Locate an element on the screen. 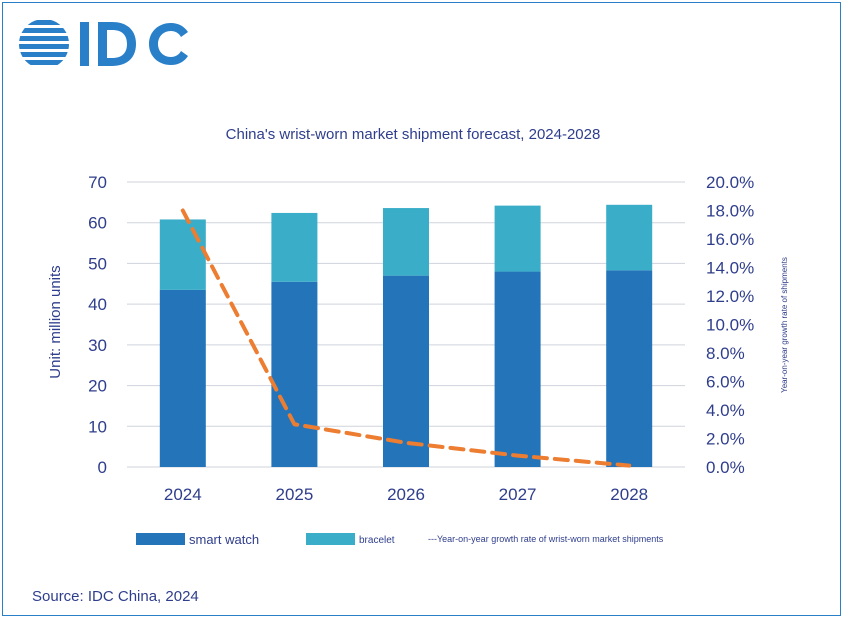 This screenshot has height=620, width=845. x-axis-ticks: 2024 2025 2026 2027 2028 is located at coordinates (406, 494).